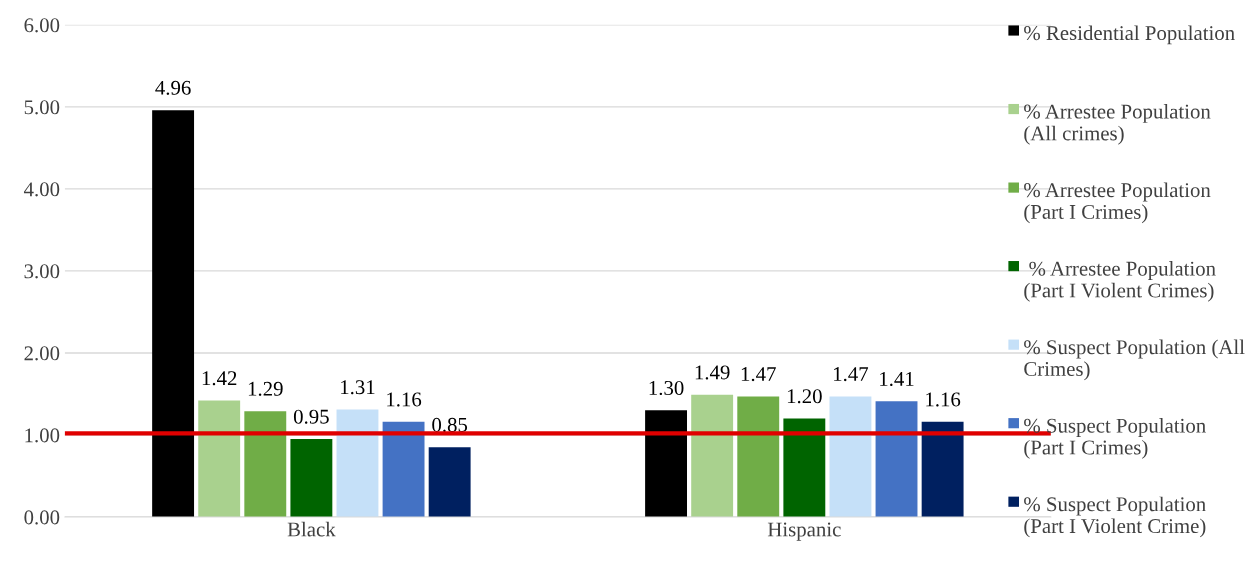 This screenshot has width=1248, height=565. I want to click on data-label: 0.95, so click(311, 416).